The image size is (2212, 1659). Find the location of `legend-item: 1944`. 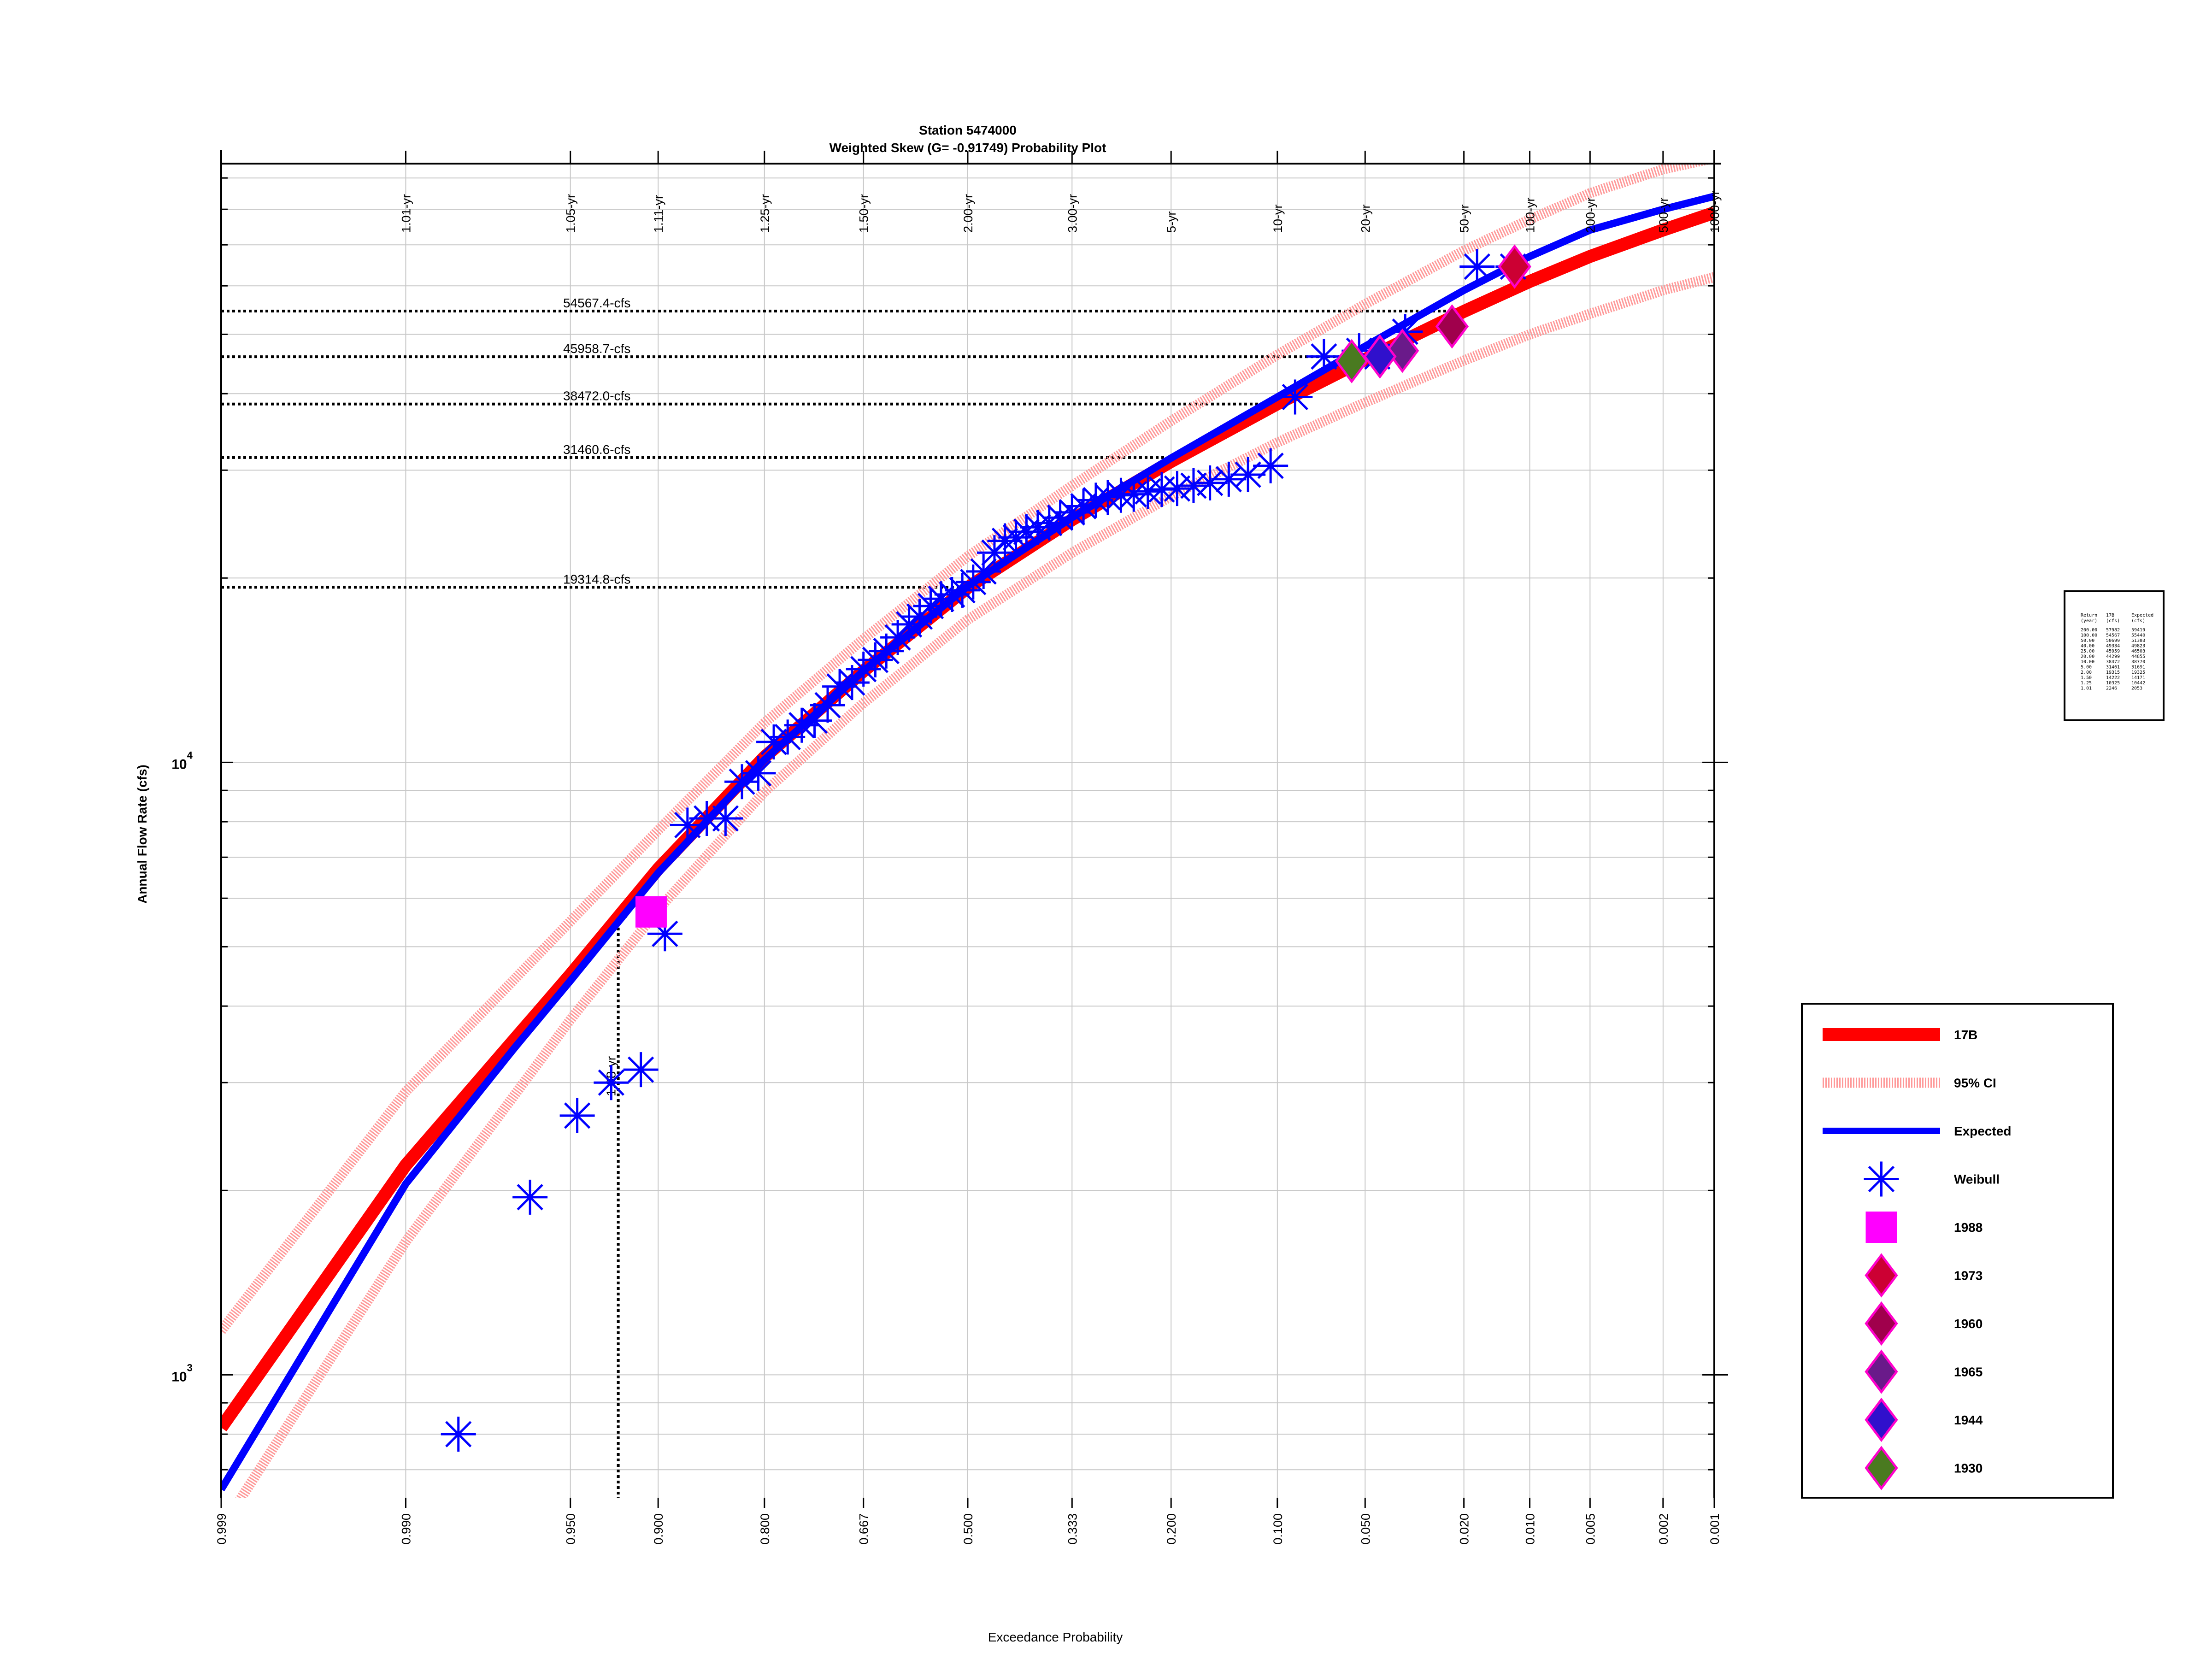

legend-item: 1944 is located at coordinates (1924, 1419).